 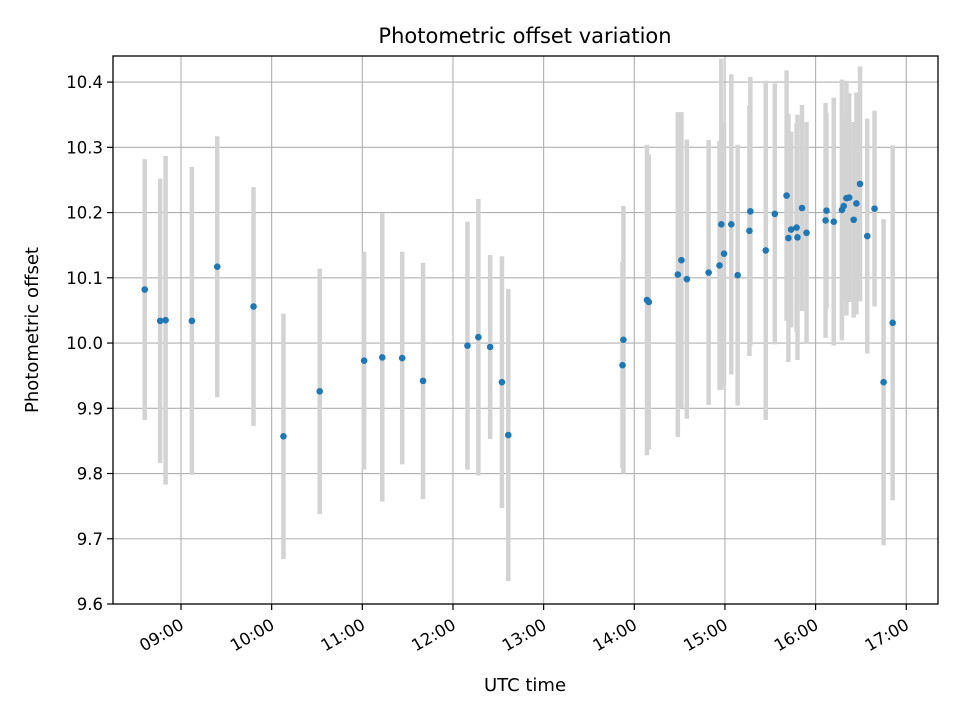 I want to click on y-tick-label: 10.4, so click(x=84, y=82).